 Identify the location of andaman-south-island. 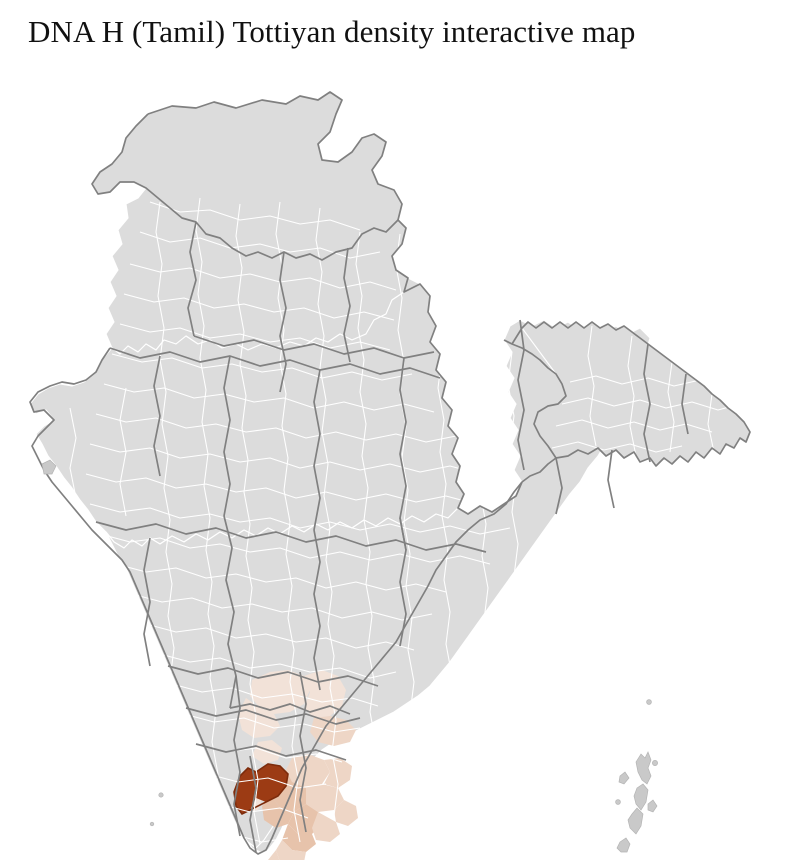
(635, 821).